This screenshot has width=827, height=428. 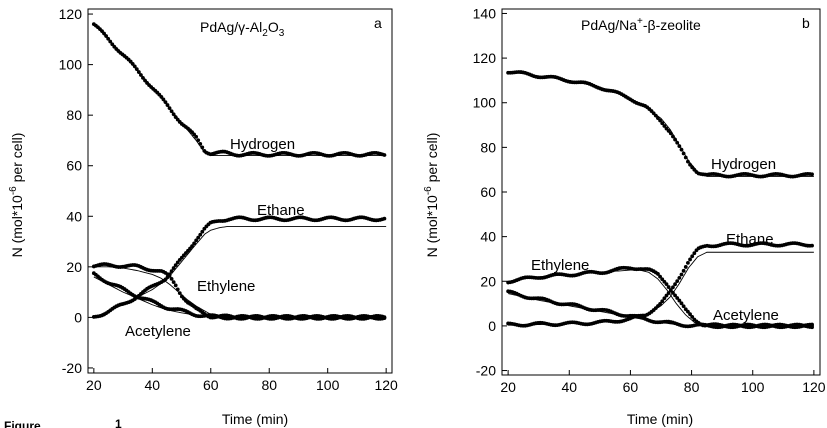 I want to click on panel-b-x-tick-label: 80, so click(x=692, y=387).